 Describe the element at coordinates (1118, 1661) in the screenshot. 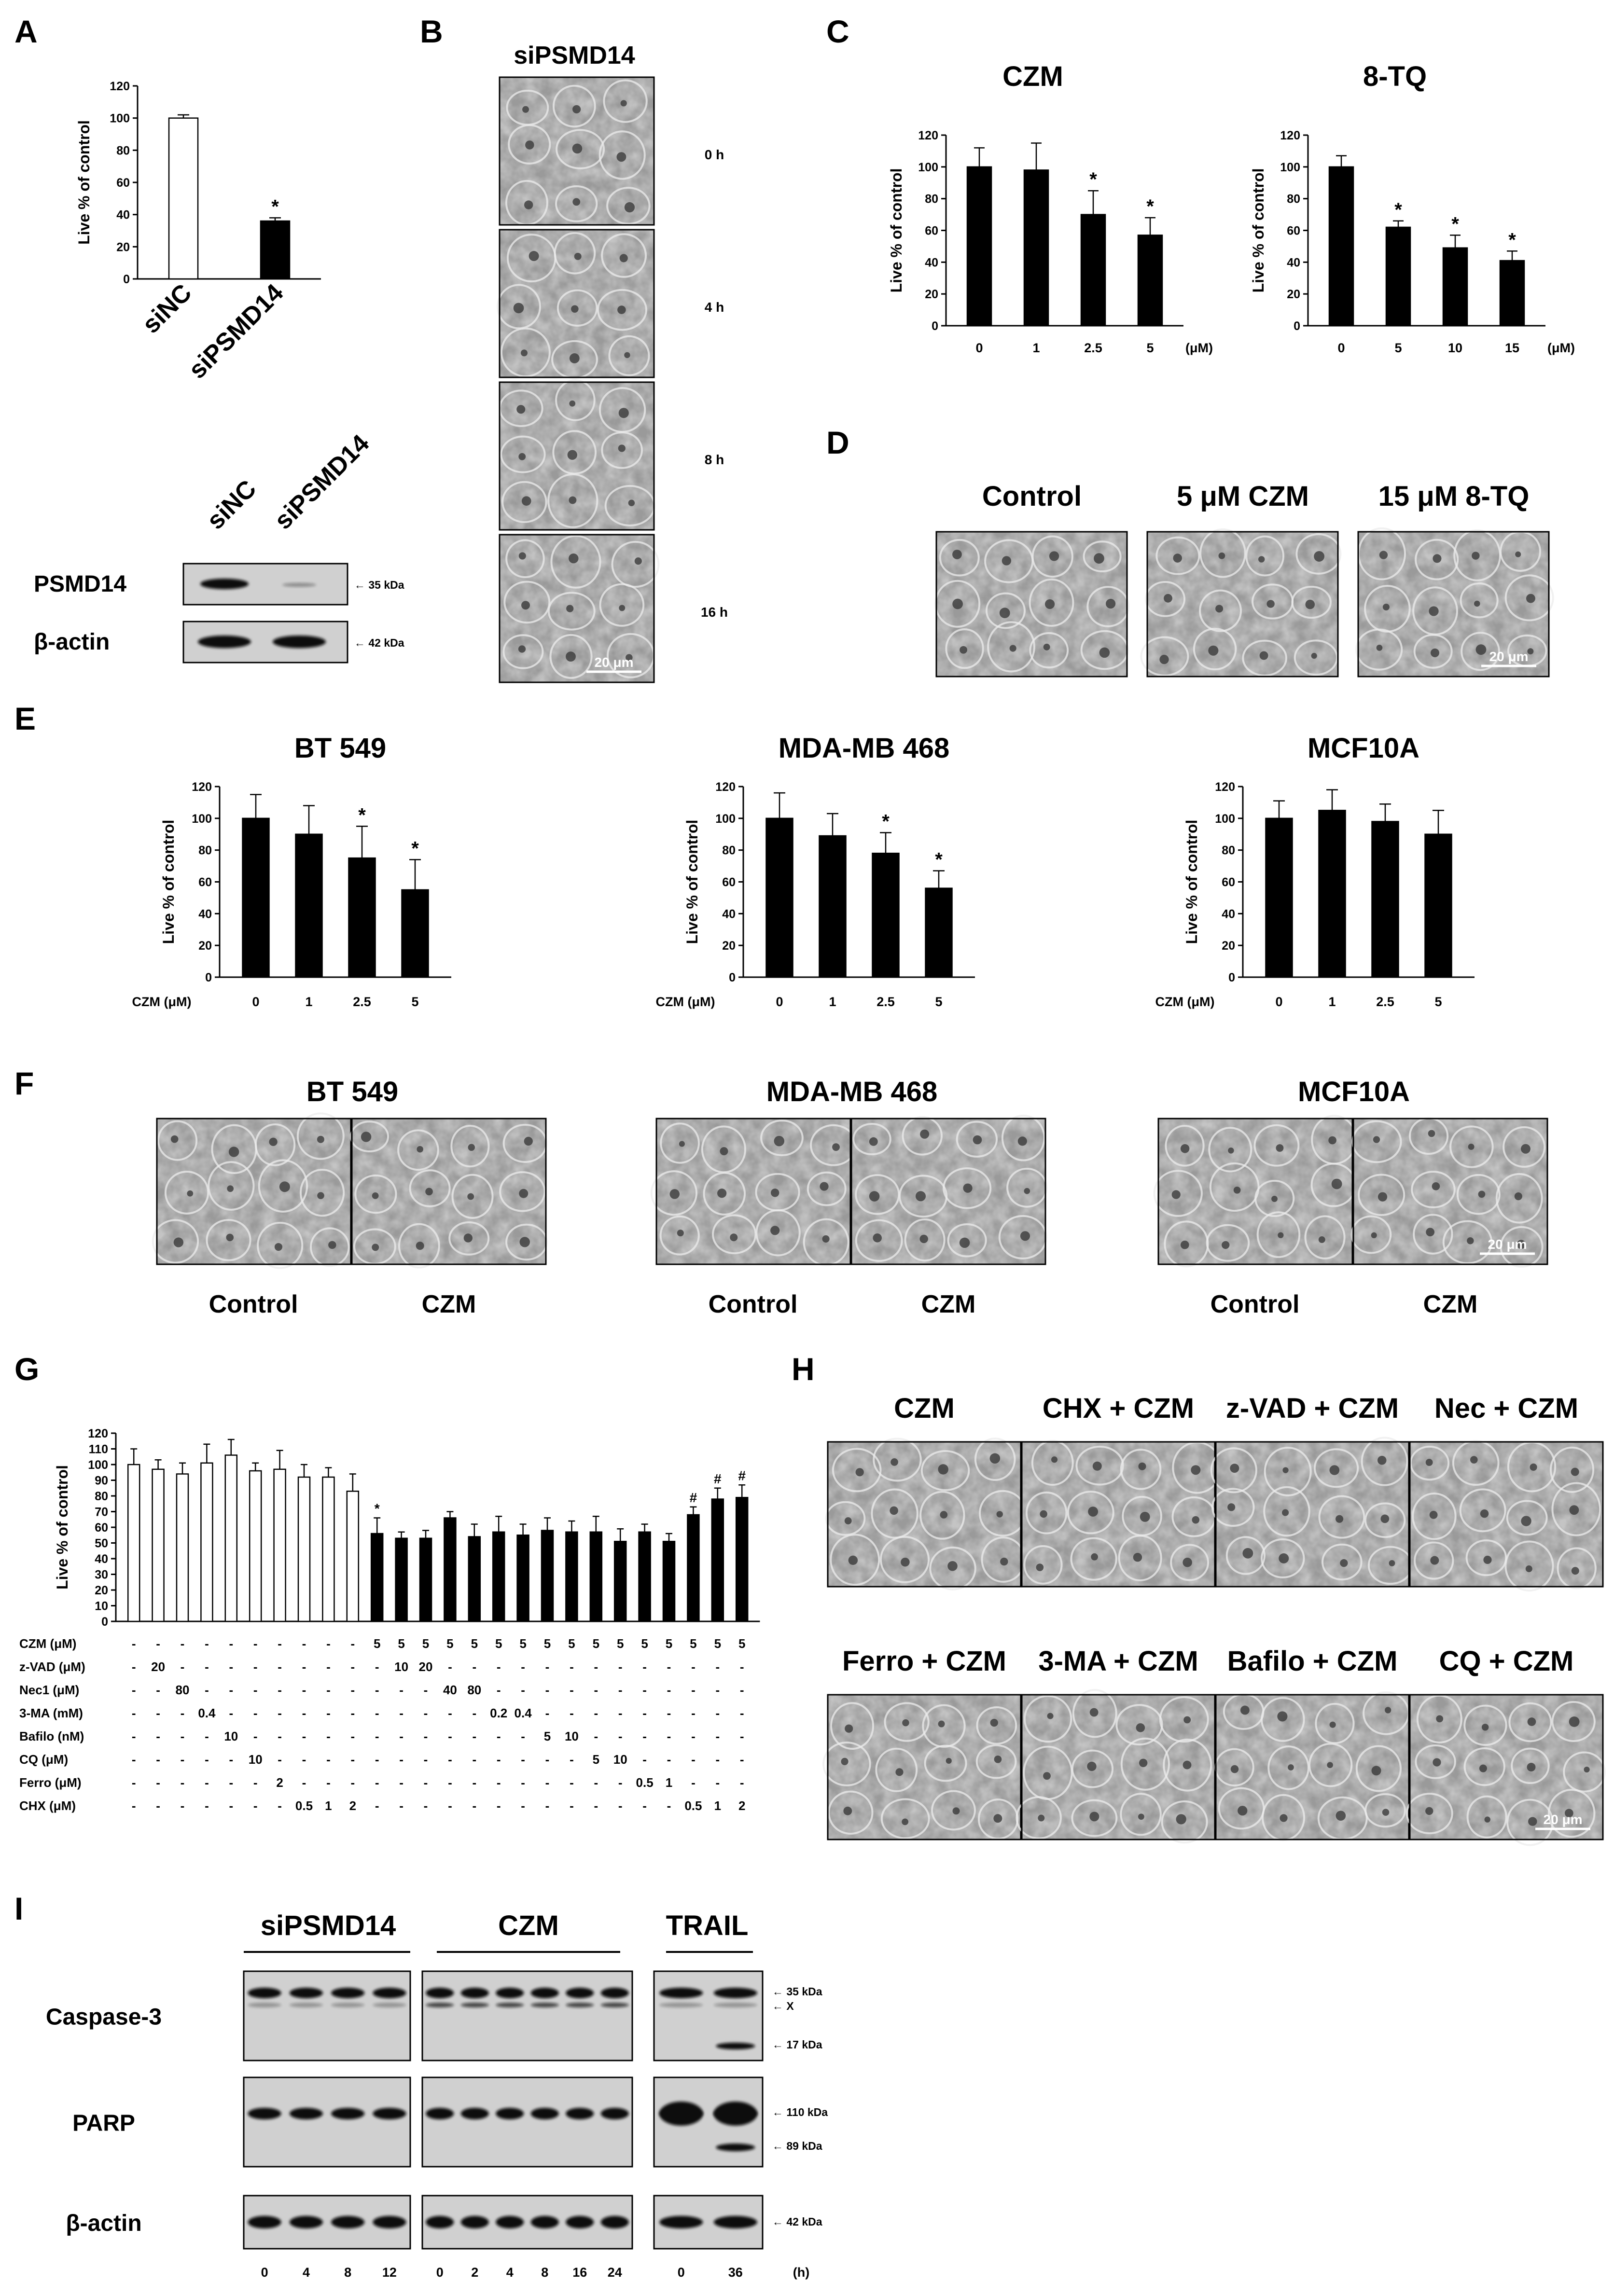

I see `image-label: 3-MA + CZM` at that location.